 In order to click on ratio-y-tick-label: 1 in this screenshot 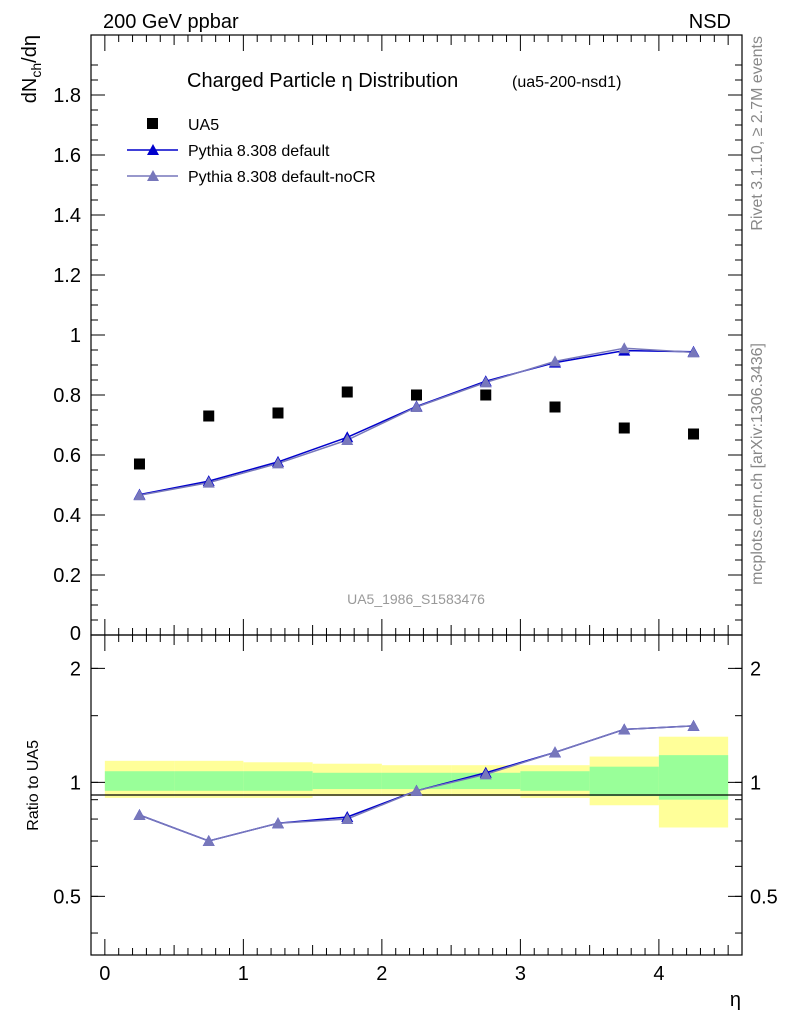, I will do `click(75, 783)`.